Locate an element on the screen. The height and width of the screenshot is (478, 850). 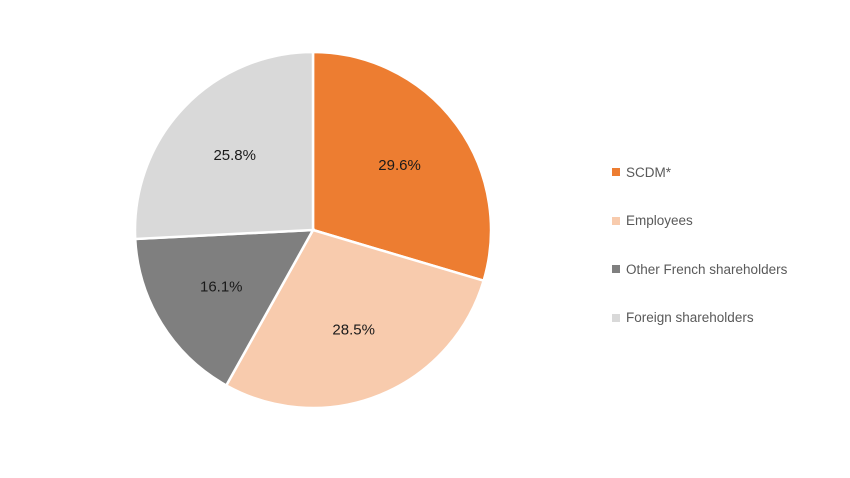
legend-item-other-french-shareholders: Other French shareholders is located at coordinates (699, 269).